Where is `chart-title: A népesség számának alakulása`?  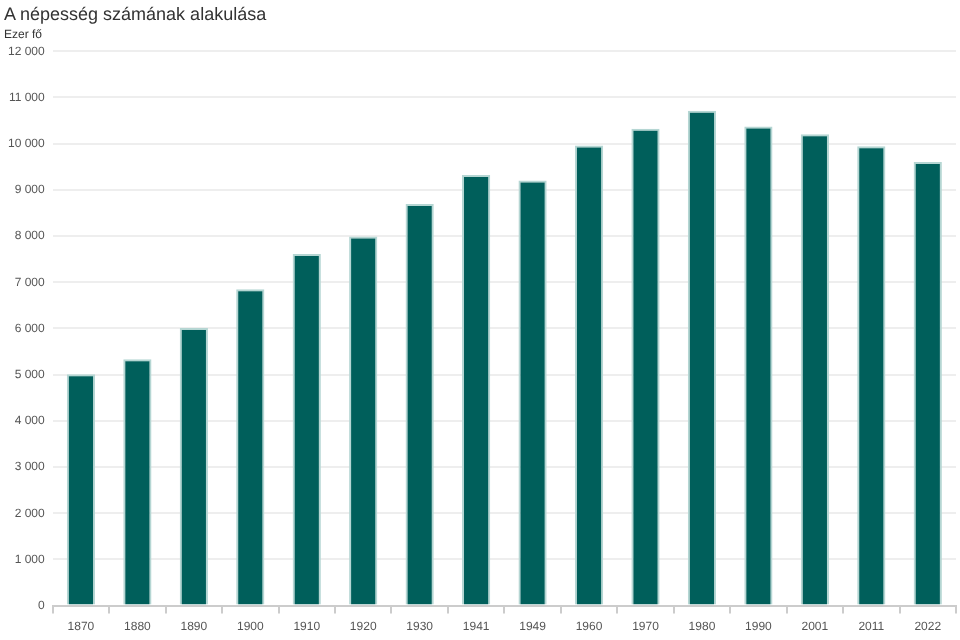 chart-title: A népesség számának alakulása is located at coordinates (135, 14).